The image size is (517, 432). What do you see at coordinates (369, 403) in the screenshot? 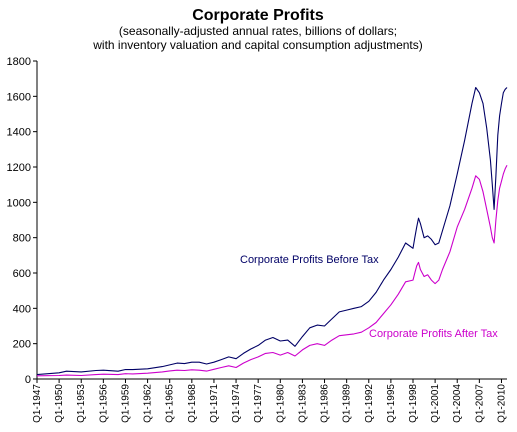
I see `x-tick-label: Q1-1992` at bounding box center [369, 403].